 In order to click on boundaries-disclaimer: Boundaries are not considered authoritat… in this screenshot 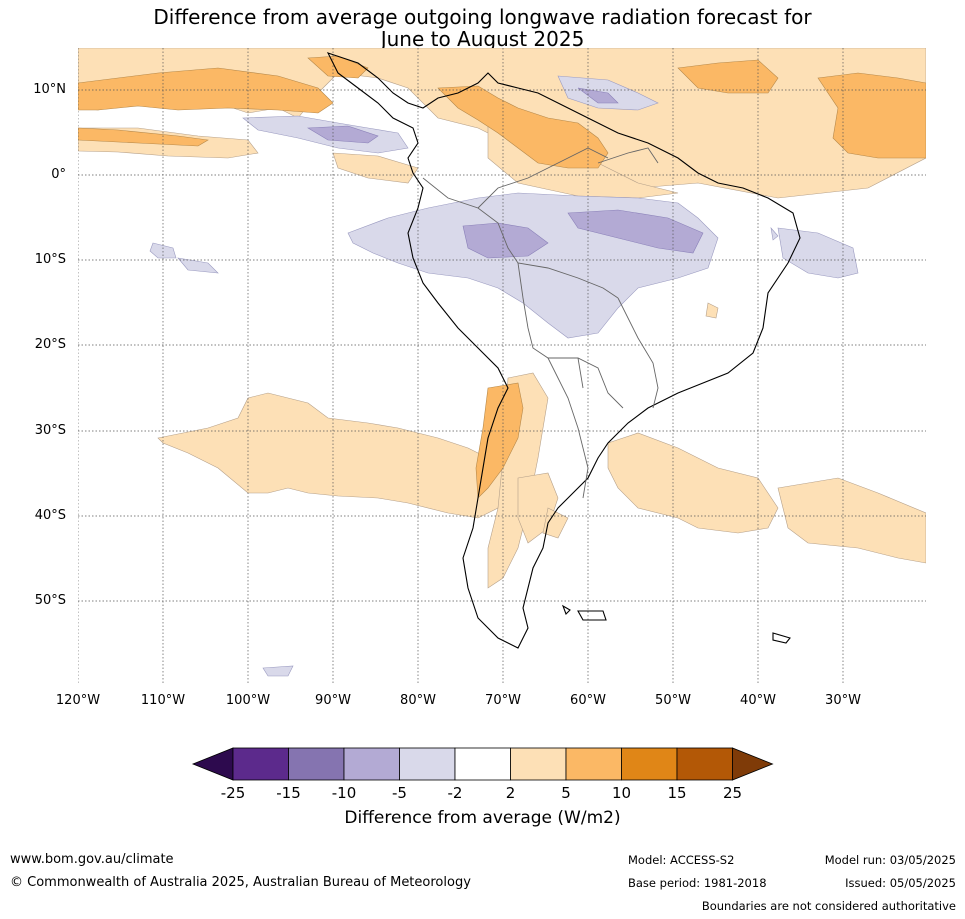, I will do `click(828, 906)`.